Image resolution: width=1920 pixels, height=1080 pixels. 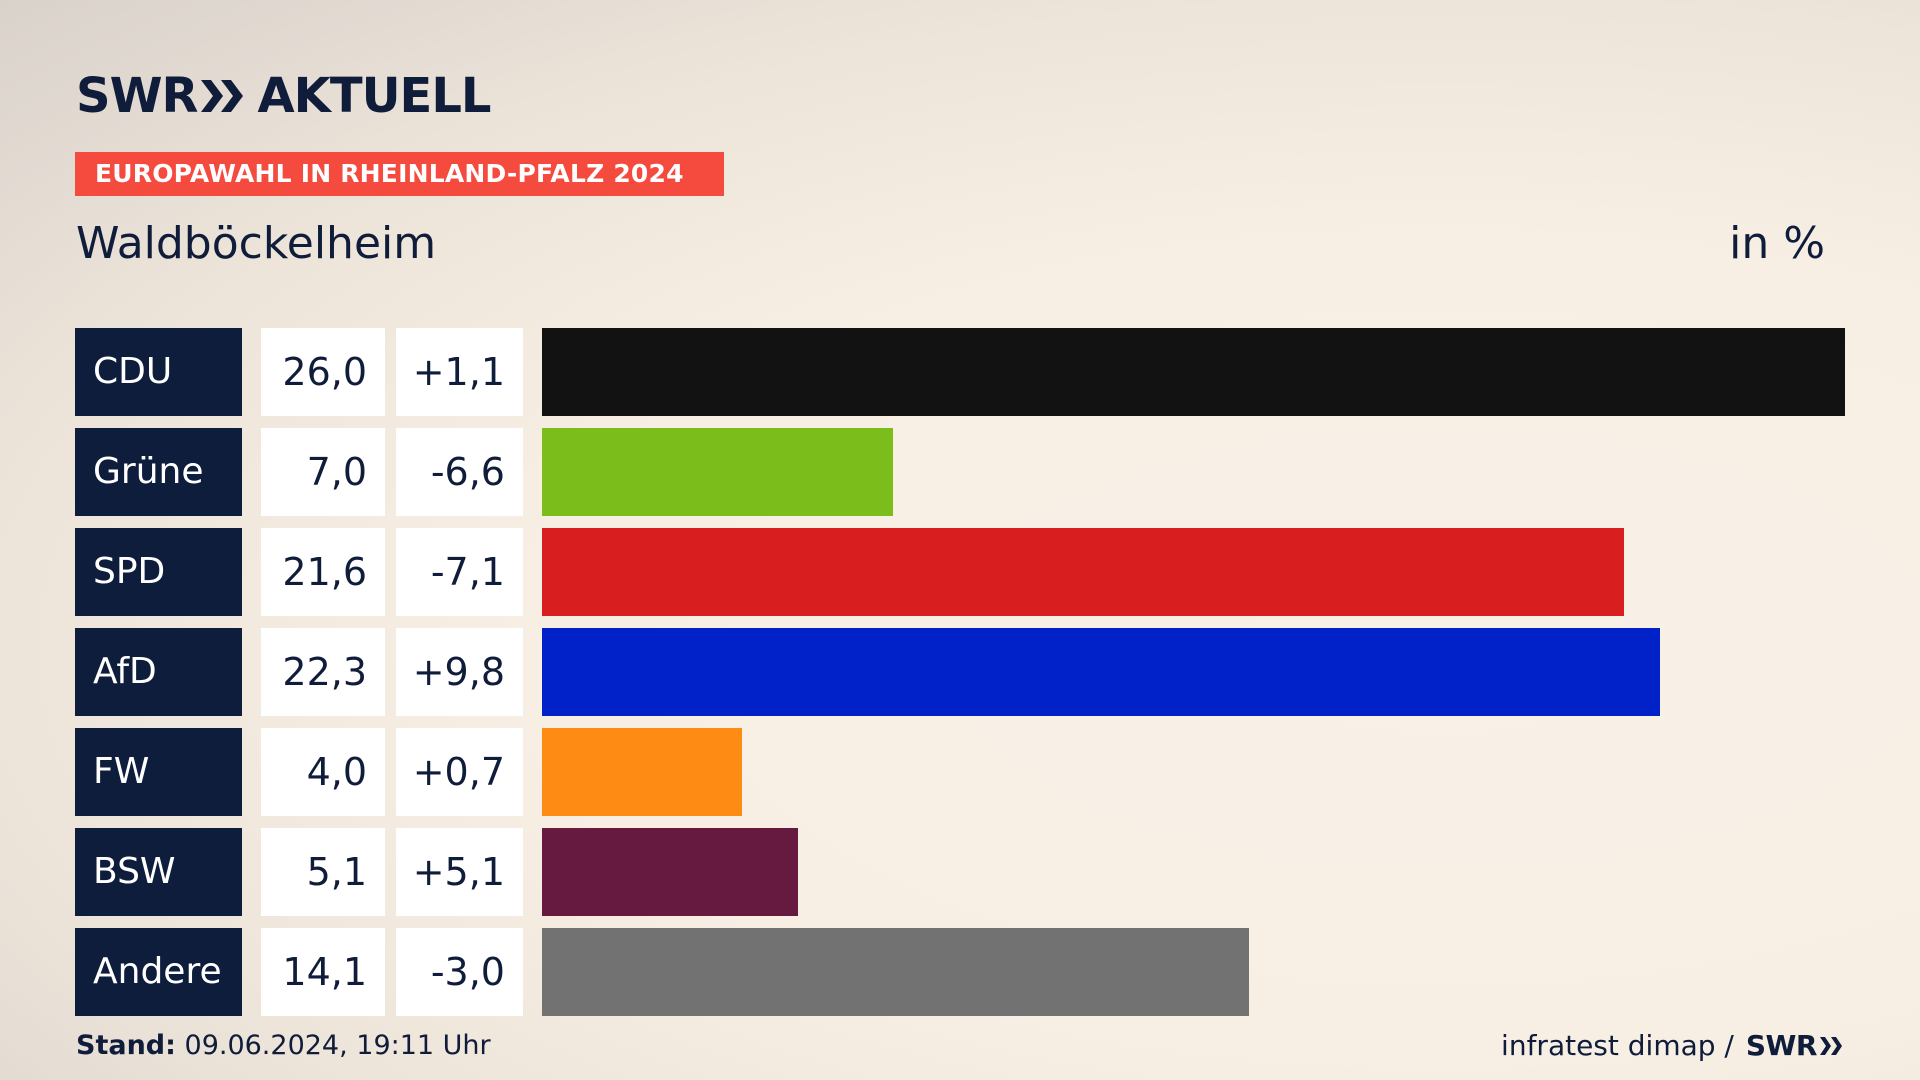 I want to click on result-row: SPD 21,6 -7,1, so click(x=960, y=572).